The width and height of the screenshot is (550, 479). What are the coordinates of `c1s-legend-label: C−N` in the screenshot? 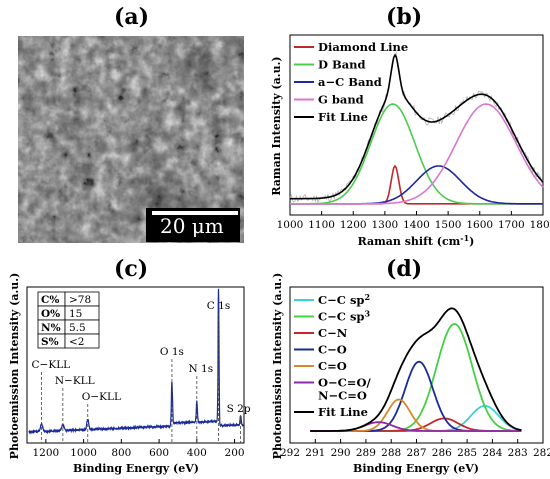 It's located at (333, 333).